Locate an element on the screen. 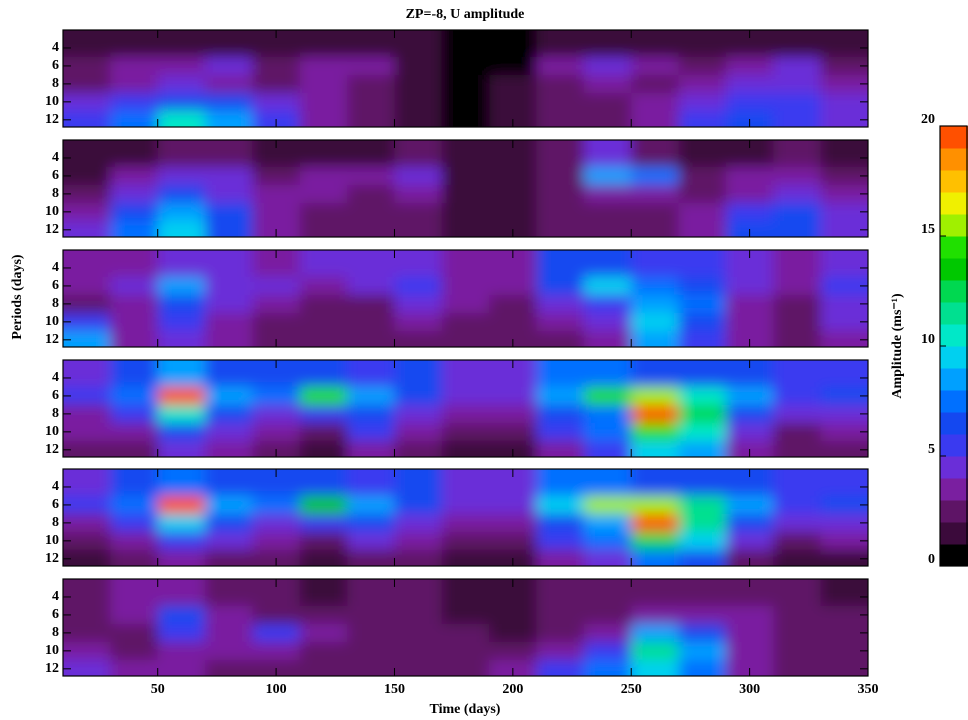  colorbar-tick-label: 15 is located at coordinates (928, 229).